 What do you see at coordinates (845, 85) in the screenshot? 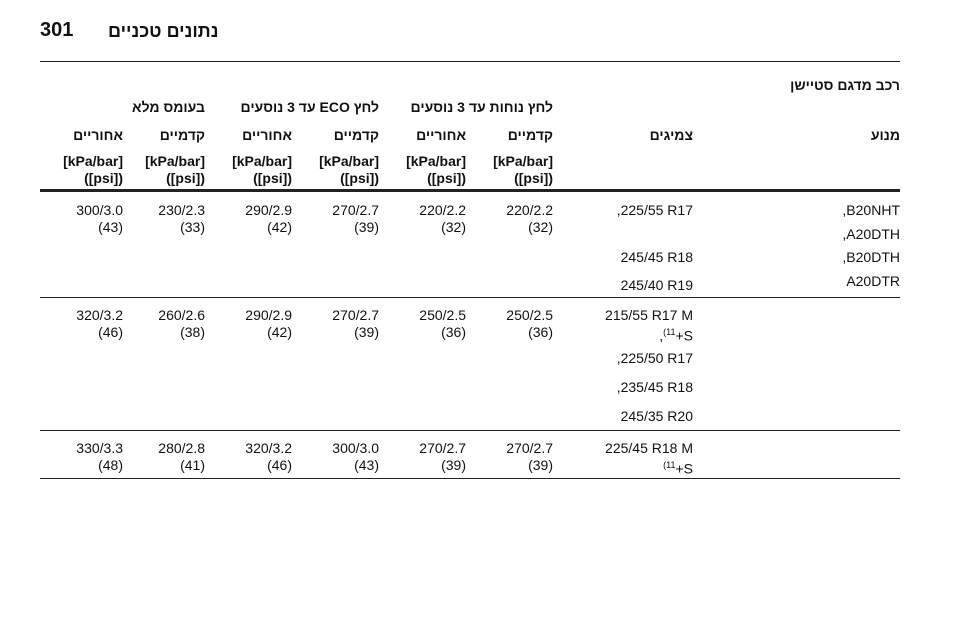
I see `section-title: רכב מדגם סטיישן` at bounding box center [845, 85].